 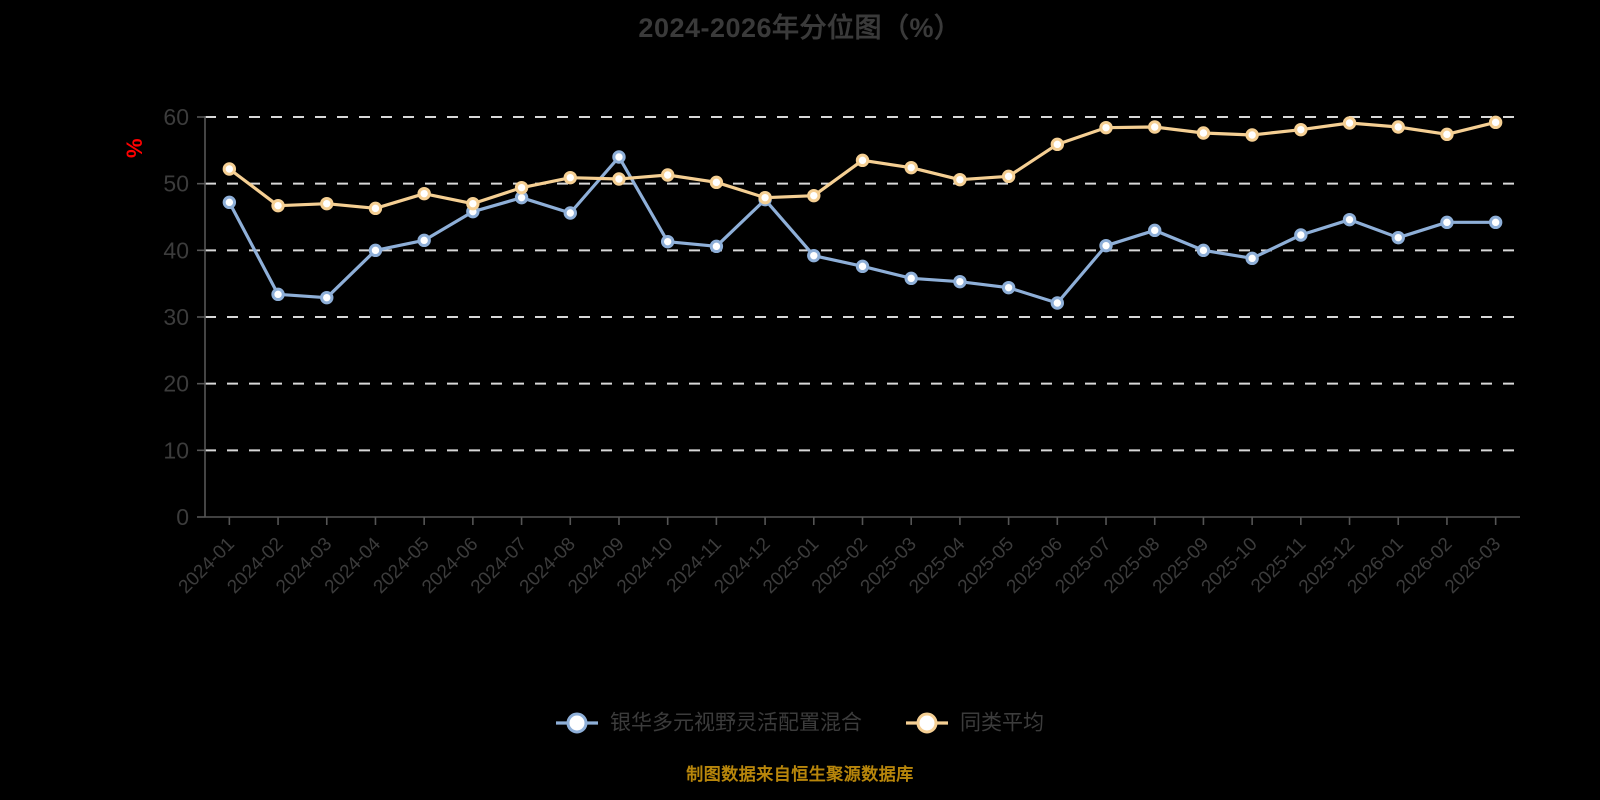 What do you see at coordinates (176, 250) in the screenshot?
I see `y-tick-label: 40` at bounding box center [176, 250].